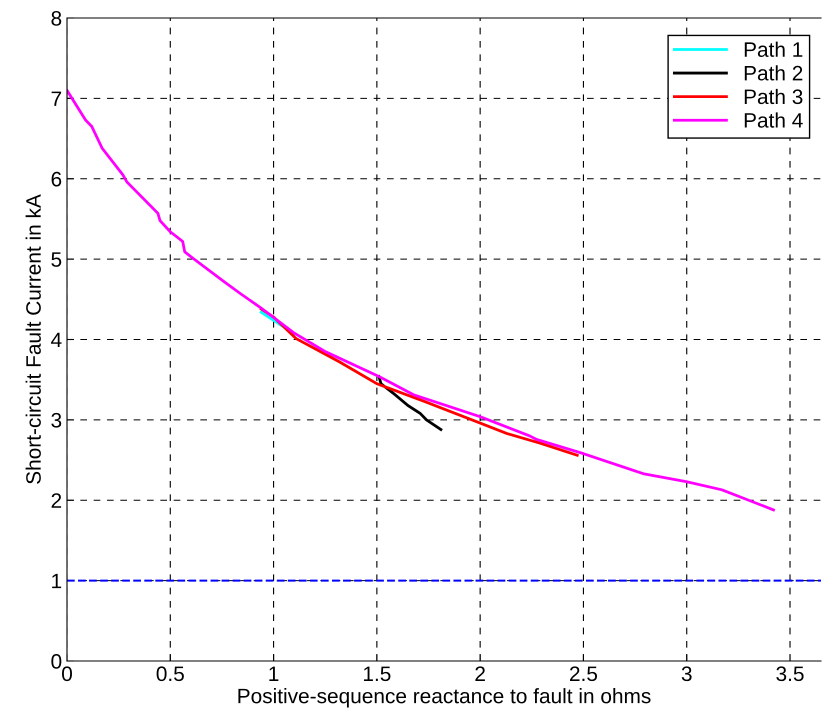 The image size is (822, 724). Describe the element at coordinates (67, 674) in the screenshot. I see `x-tick-label: 0` at that location.